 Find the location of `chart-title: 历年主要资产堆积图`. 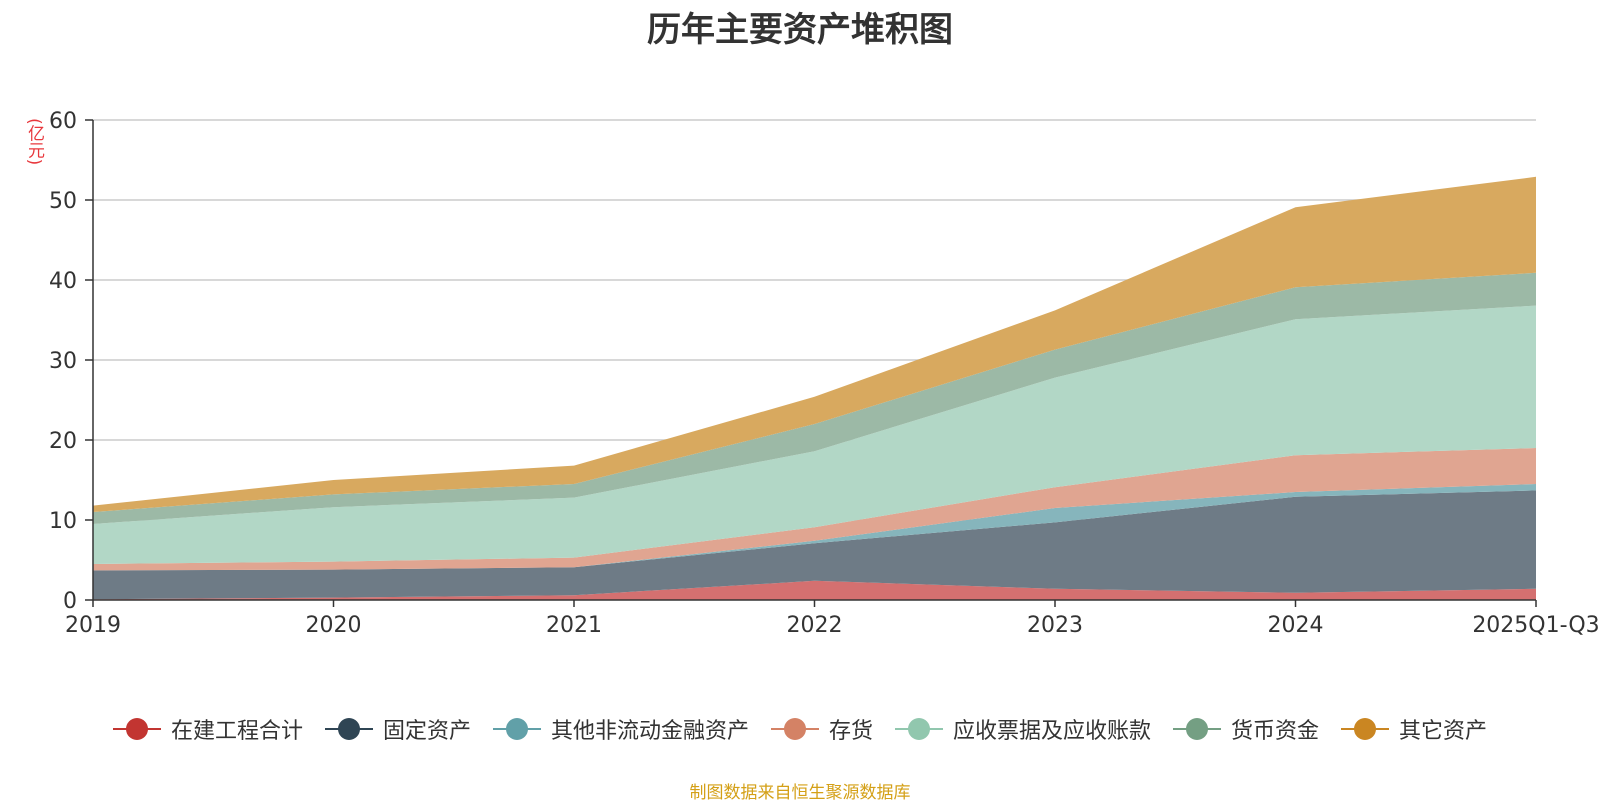

chart-title: 历年主要资产堆积图 is located at coordinates (800, 30).